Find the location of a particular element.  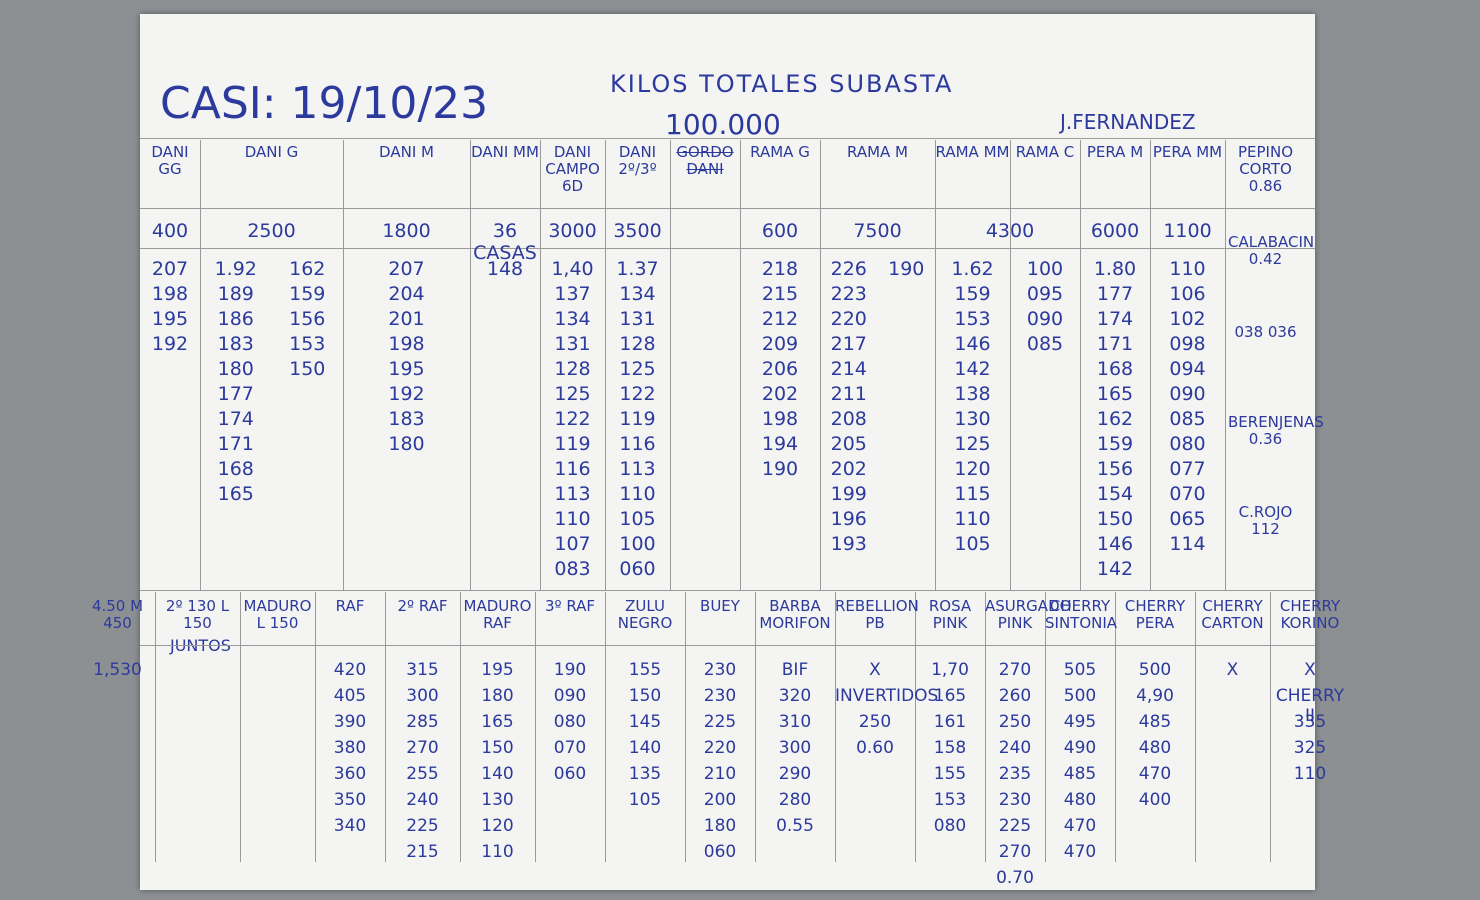

value: 115 is located at coordinates (972, 494).